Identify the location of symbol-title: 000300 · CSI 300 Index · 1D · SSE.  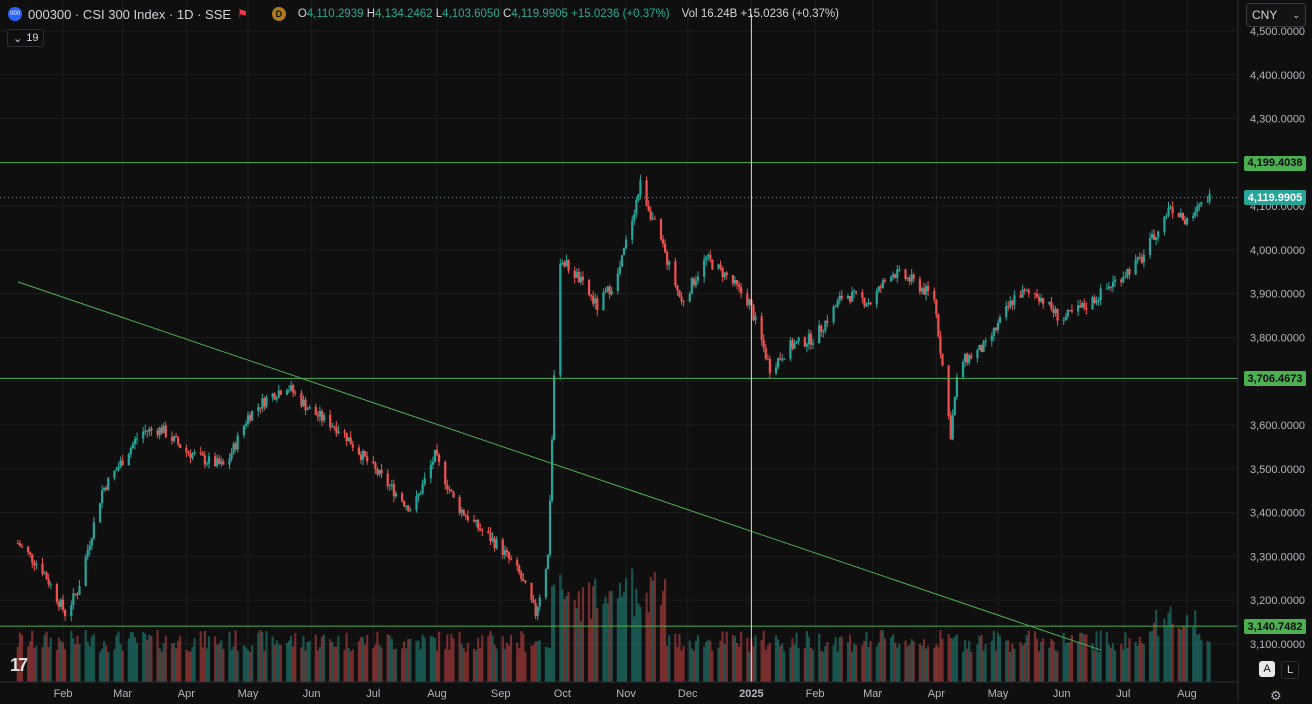
(130, 14).